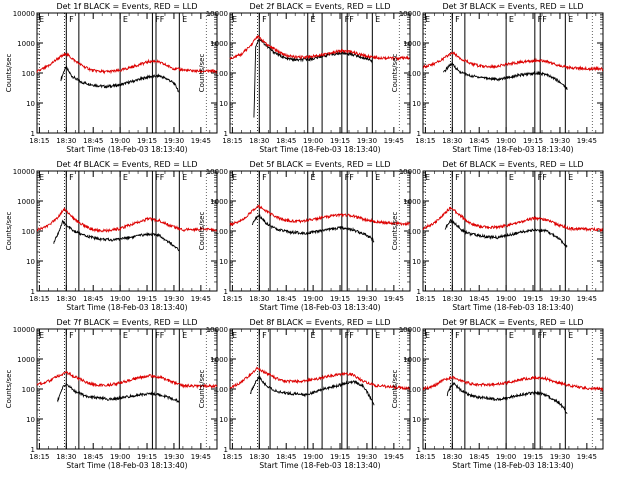  I want to click on panel-title: Det 4f BLACK = Events, RED = LLD, so click(126, 164).